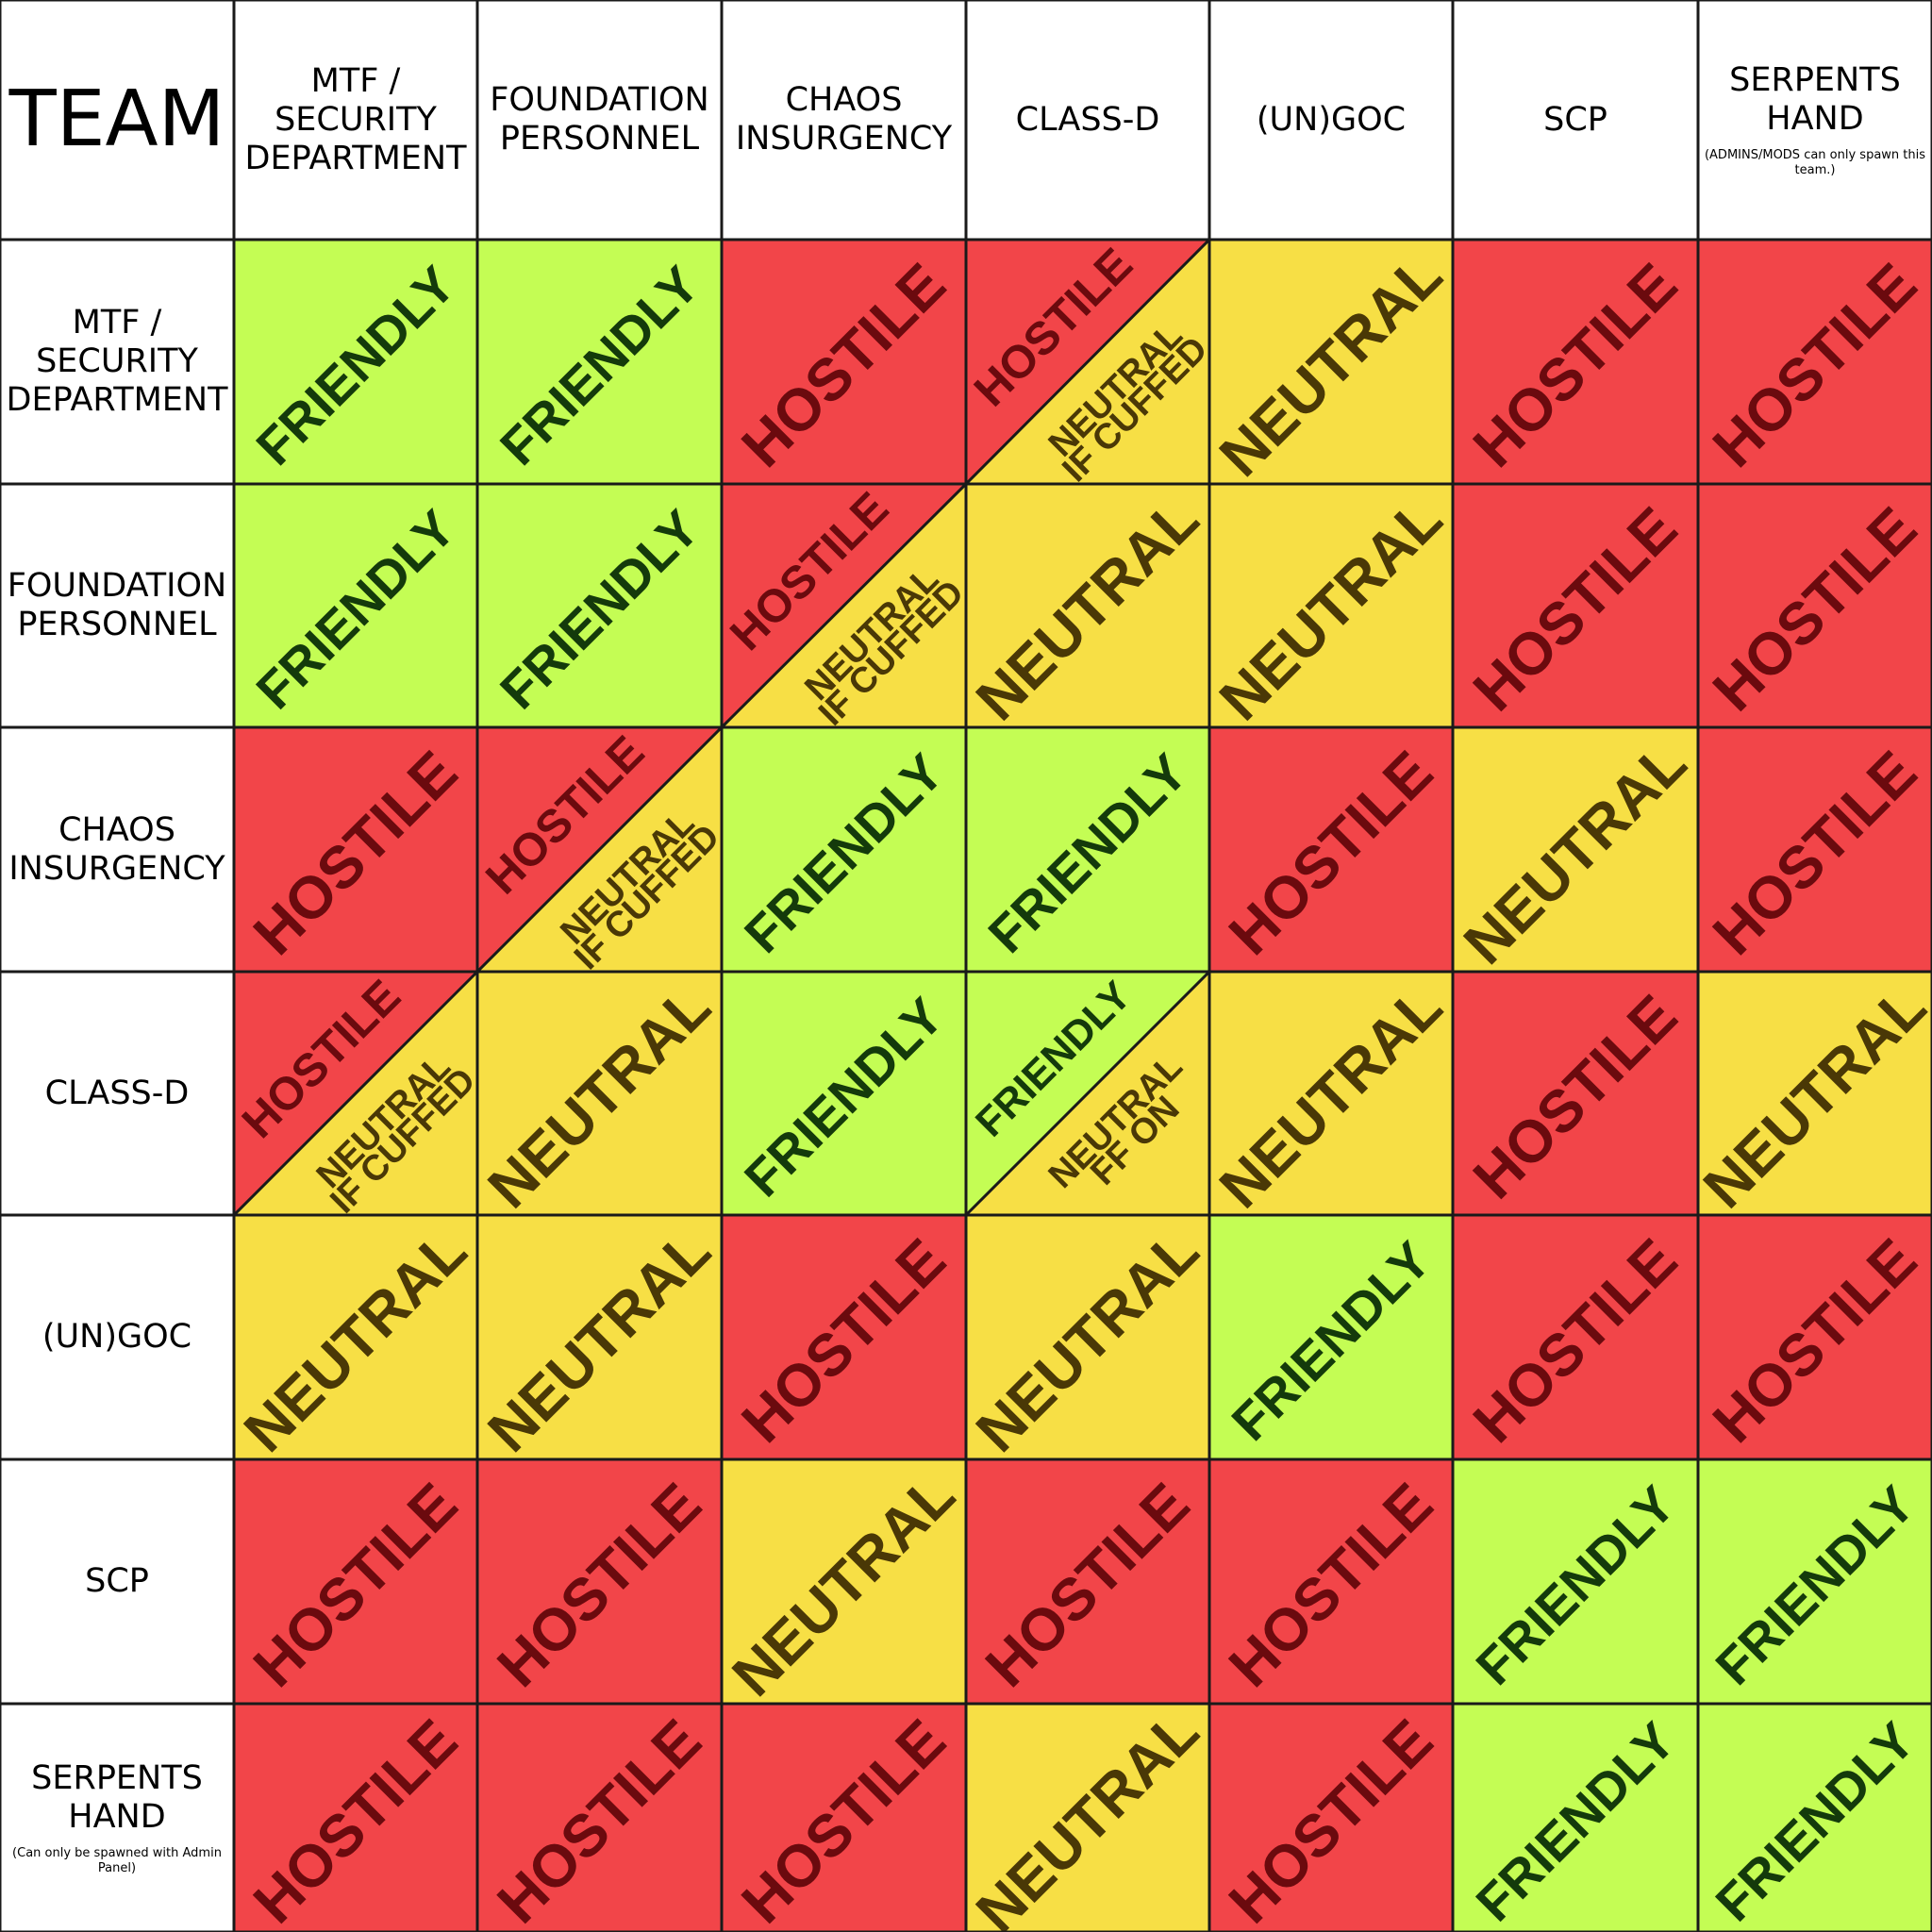 This screenshot has height=1932, width=1932. What do you see at coordinates (117, 1861) in the screenshot?
I see `row-header-note: (Can only be spawned with Admin Panel)` at bounding box center [117, 1861].